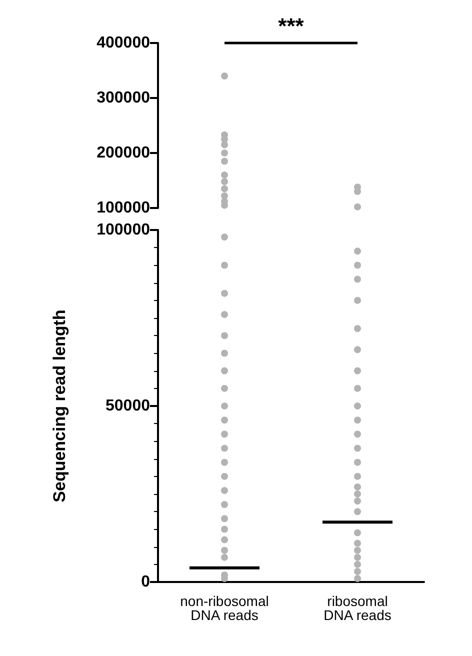 Image resolution: width=472 pixels, height=656 pixels. I want to click on x-tick-label: non-ribosomal DNA reads, so click(224, 608).